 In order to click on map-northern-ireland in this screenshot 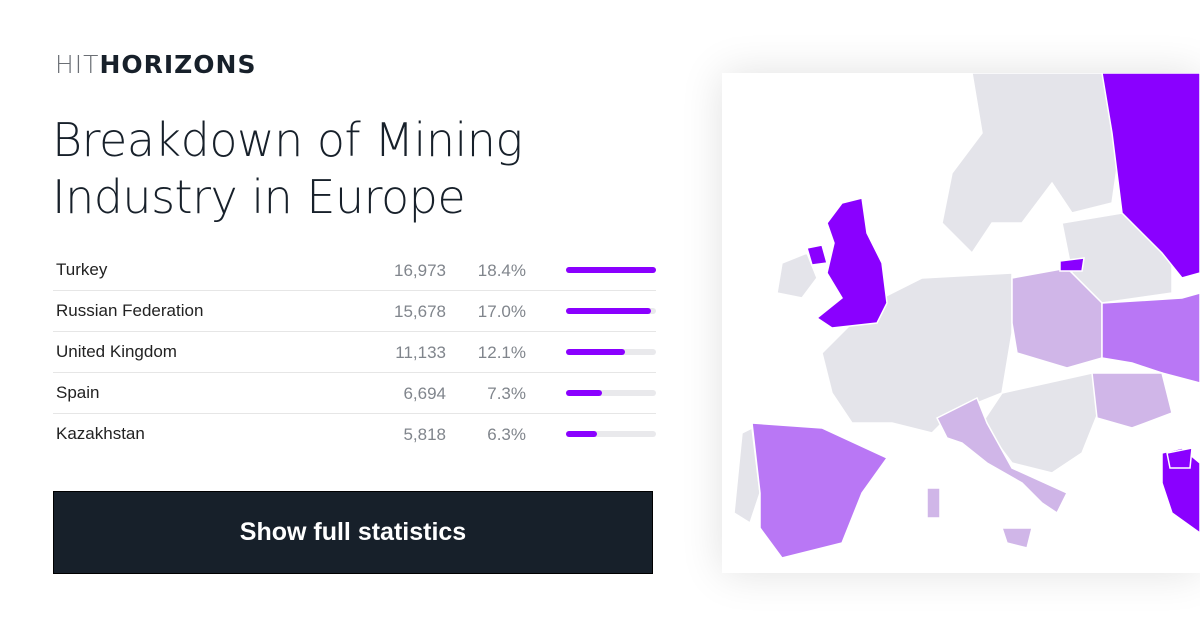, I will do `click(817, 255)`.